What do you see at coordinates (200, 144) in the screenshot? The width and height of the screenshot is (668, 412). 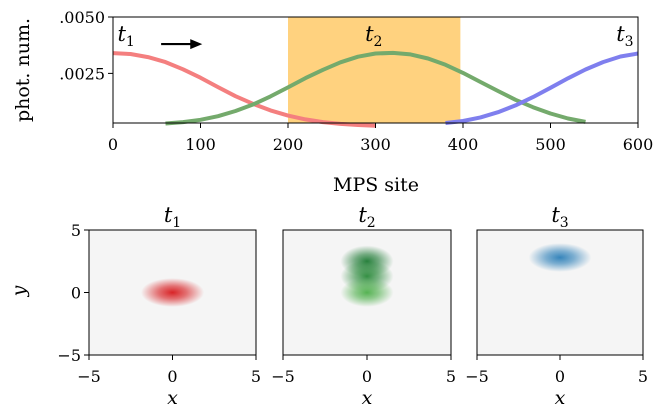 I see `x-tick-label: 100` at bounding box center [200, 144].